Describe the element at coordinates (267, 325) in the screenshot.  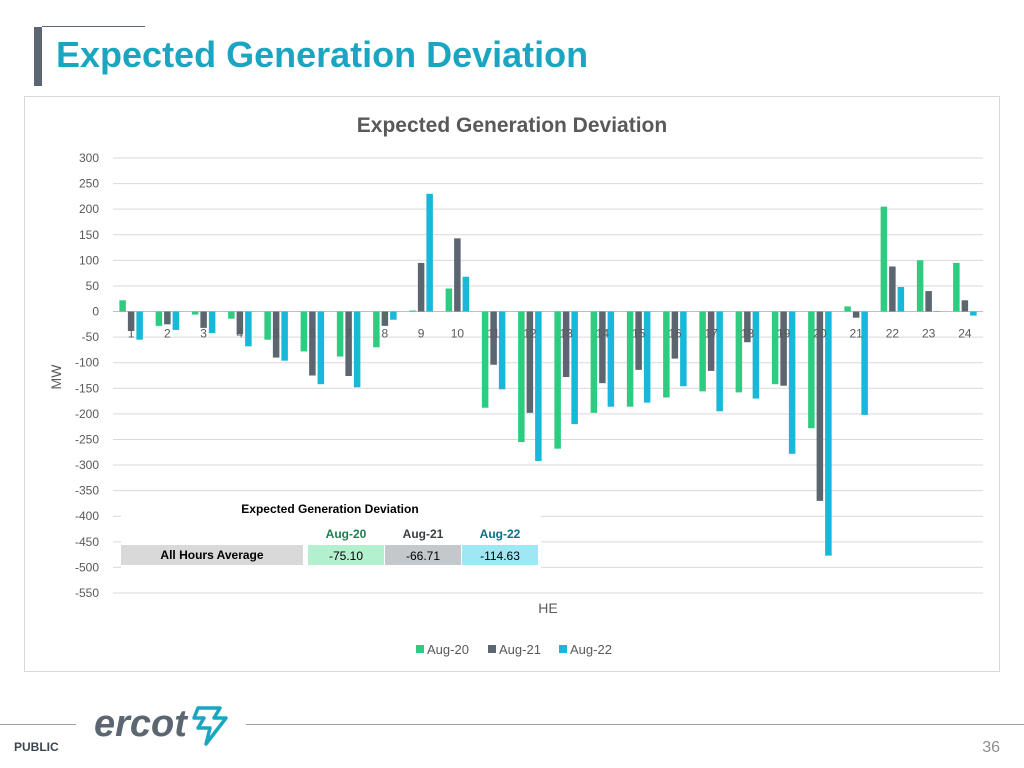
I see `bar-aug-20-he5` at that location.